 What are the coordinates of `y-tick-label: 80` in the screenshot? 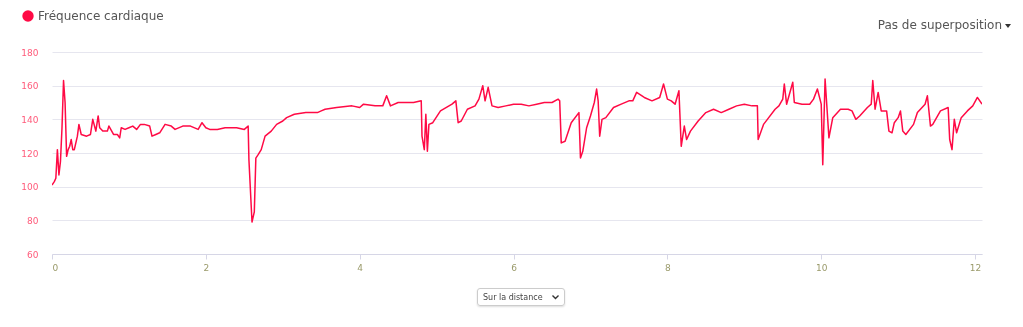 It's located at (33, 220).